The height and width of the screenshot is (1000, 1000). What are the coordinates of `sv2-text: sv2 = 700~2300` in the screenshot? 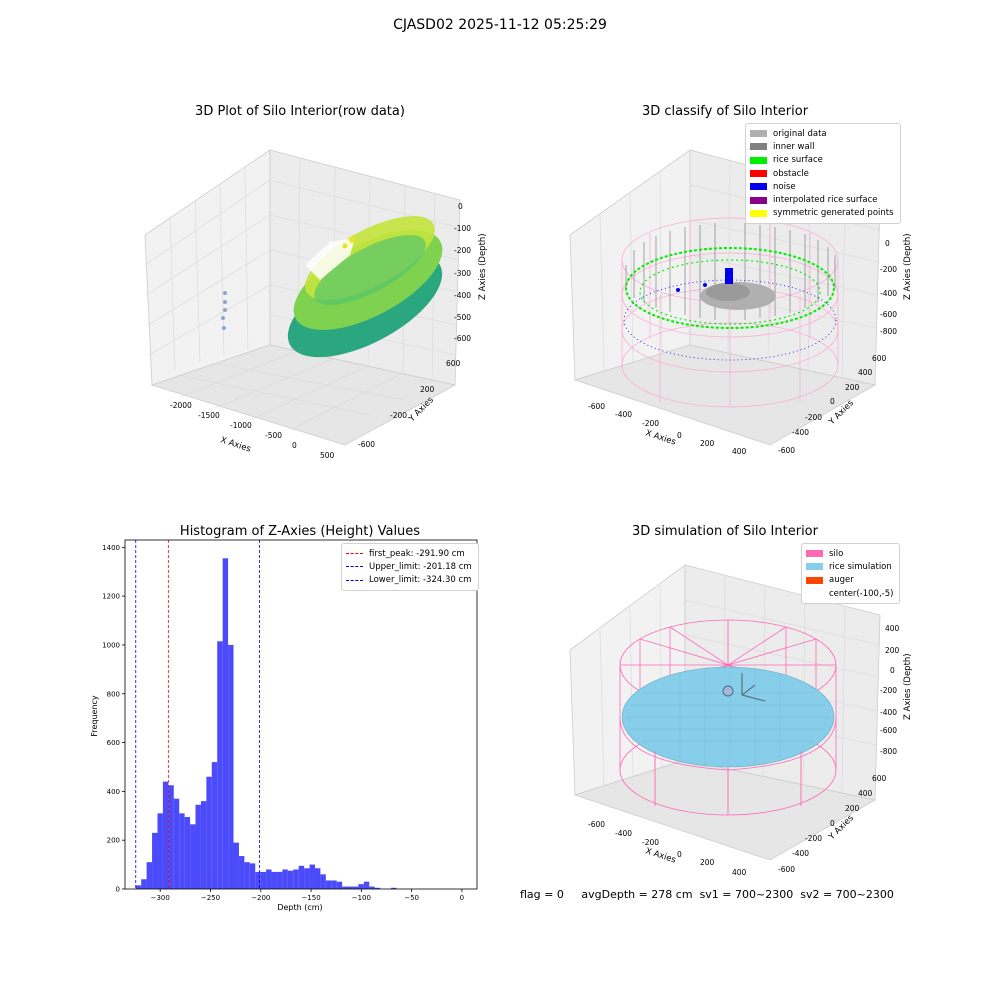 It's located at (847, 894).